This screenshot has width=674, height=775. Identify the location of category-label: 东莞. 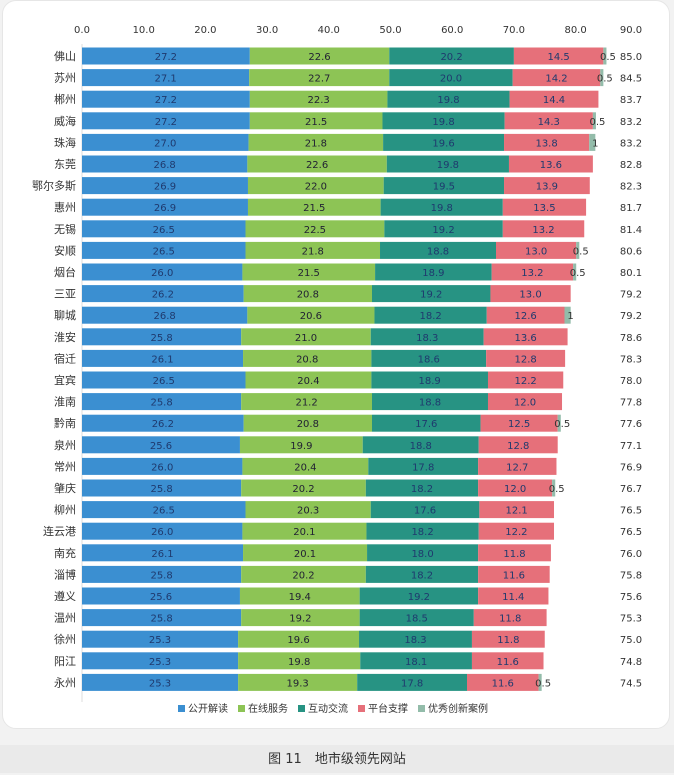
(65, 164).